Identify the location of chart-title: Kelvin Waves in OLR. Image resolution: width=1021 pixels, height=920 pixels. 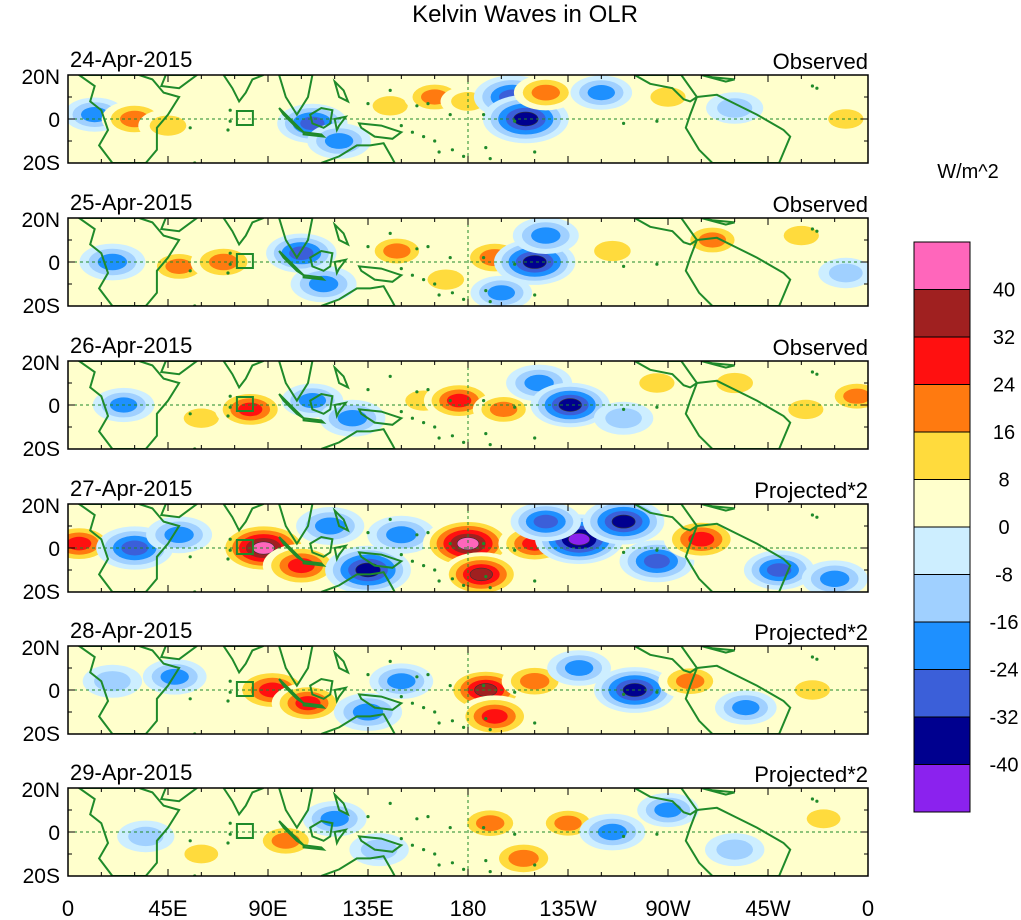
(525, 14).